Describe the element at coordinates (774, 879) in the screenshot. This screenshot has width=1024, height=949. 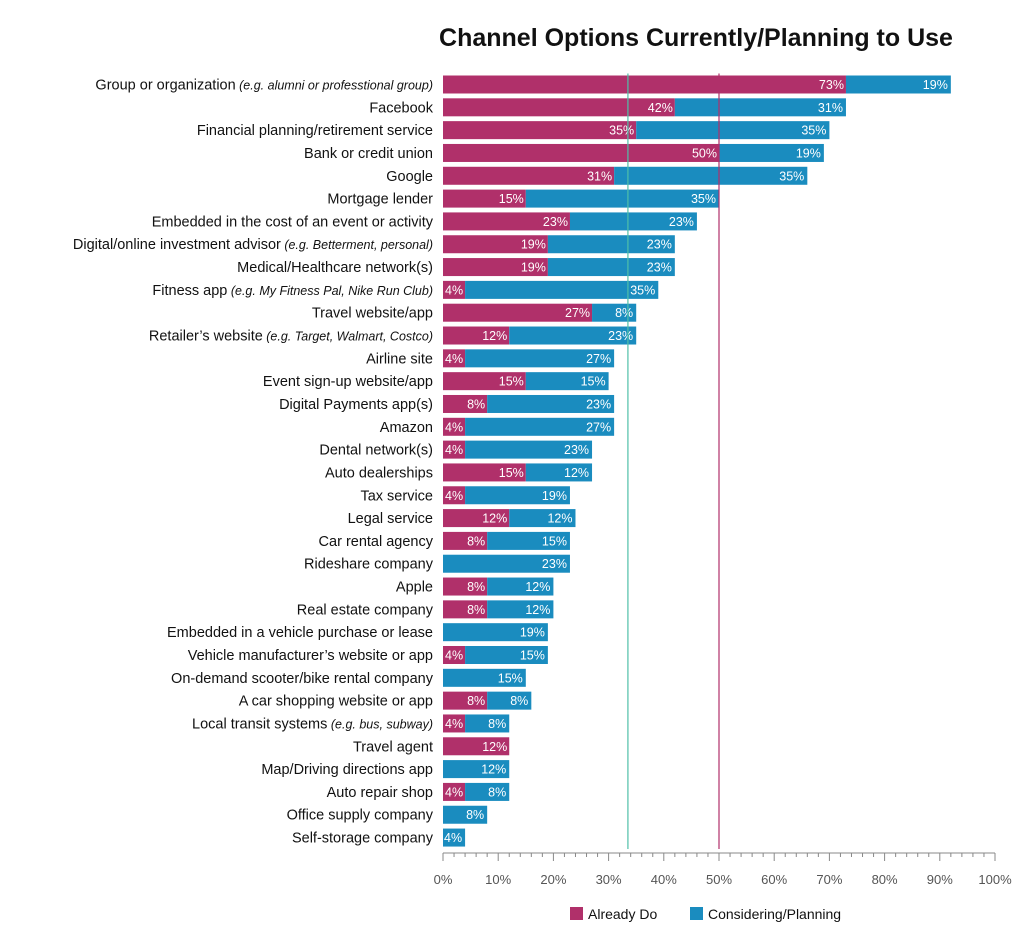
I see `x-tick-label: 60%` at that location.